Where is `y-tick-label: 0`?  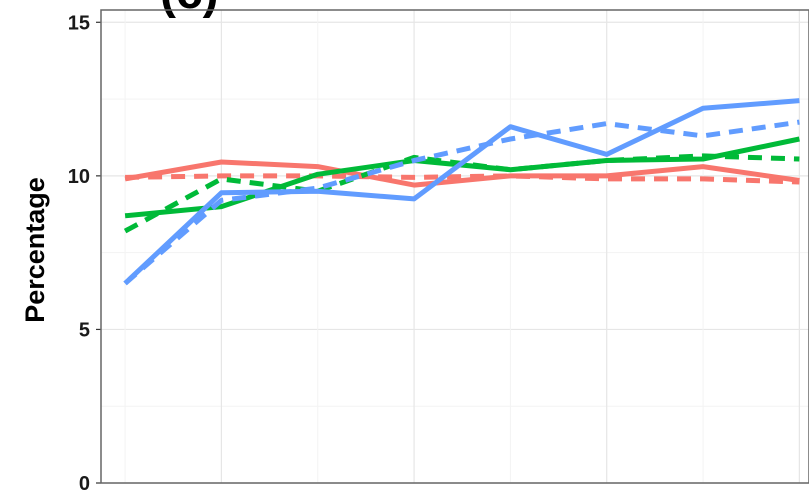 y-tick-label: 0 is located at coordinates (84, 482).